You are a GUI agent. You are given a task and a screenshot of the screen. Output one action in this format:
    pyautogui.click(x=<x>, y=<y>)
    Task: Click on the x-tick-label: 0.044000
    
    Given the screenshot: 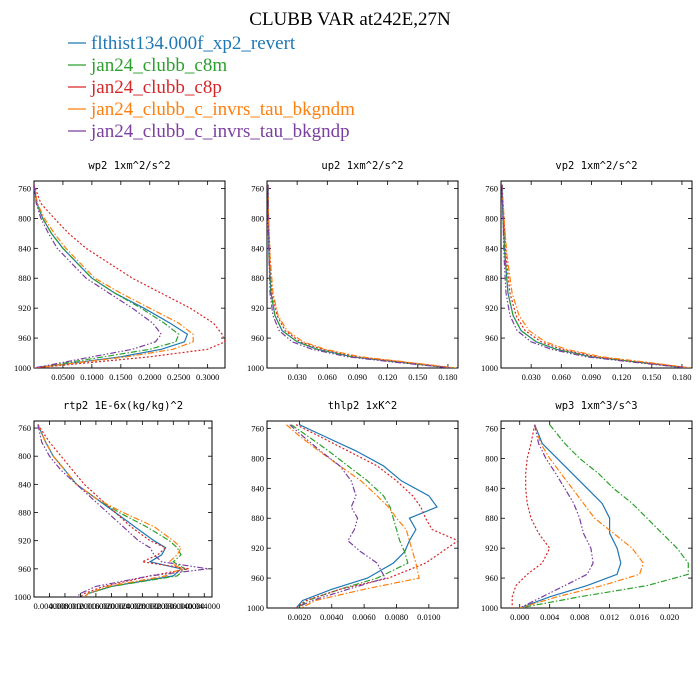 What is the action you would take?
    pyautogui.click(x=204, y=606)
    